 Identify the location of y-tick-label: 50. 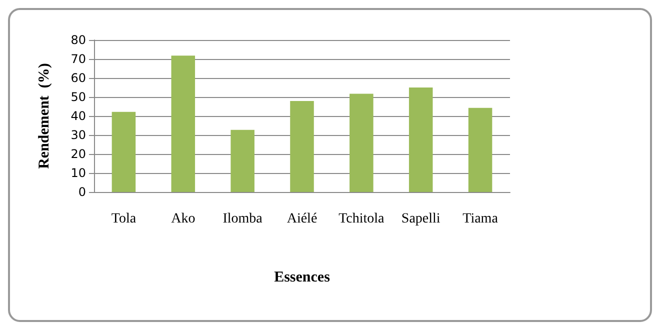
(78, 97).